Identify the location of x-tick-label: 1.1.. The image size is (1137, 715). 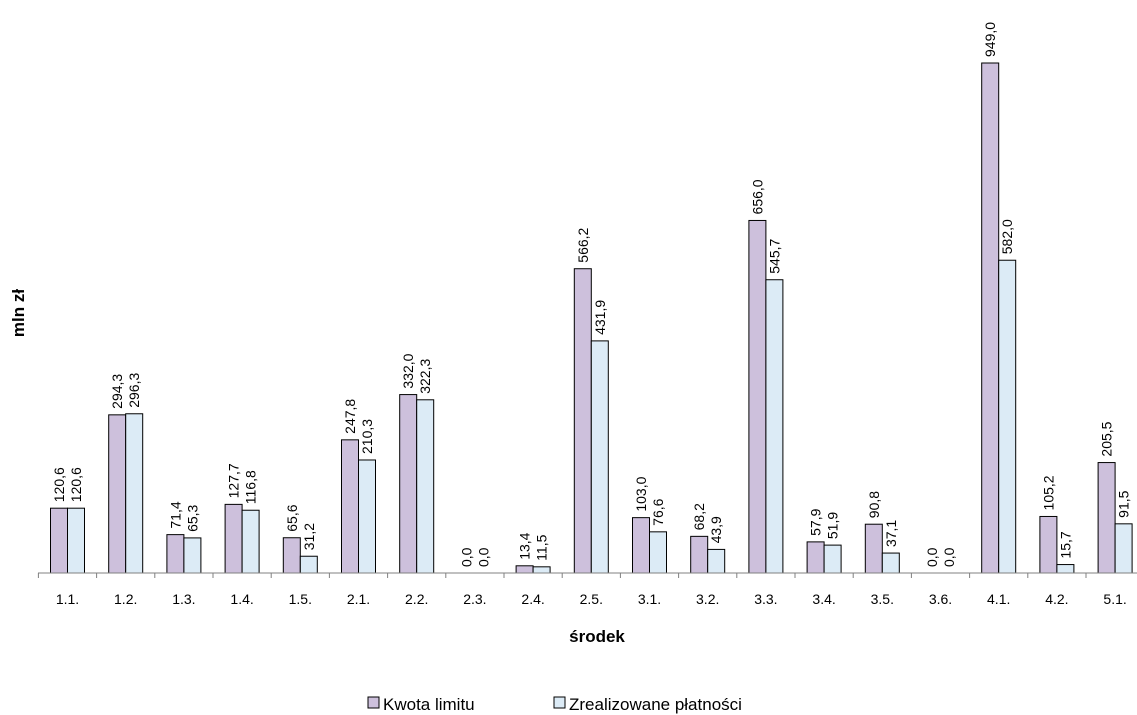
(67, 599).